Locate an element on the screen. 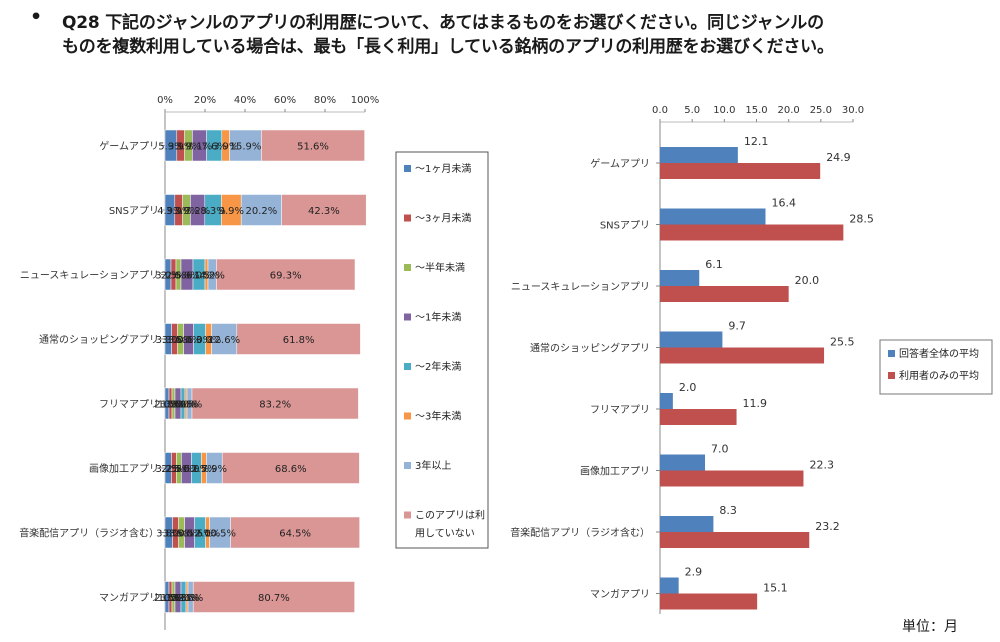 The width and height of the screenshot is (1000, 642). data-label: 12.1 is located at coordinates (756, 141).